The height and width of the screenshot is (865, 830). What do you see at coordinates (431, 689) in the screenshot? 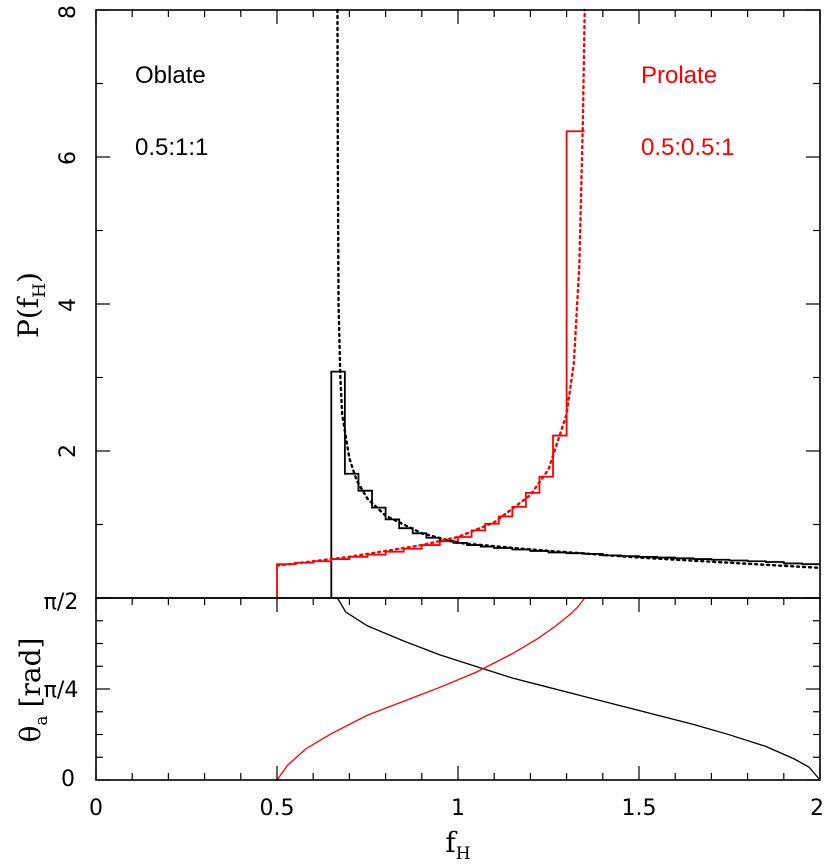
I see `prolate-theta-a-line` at bounding box center [431, 689].